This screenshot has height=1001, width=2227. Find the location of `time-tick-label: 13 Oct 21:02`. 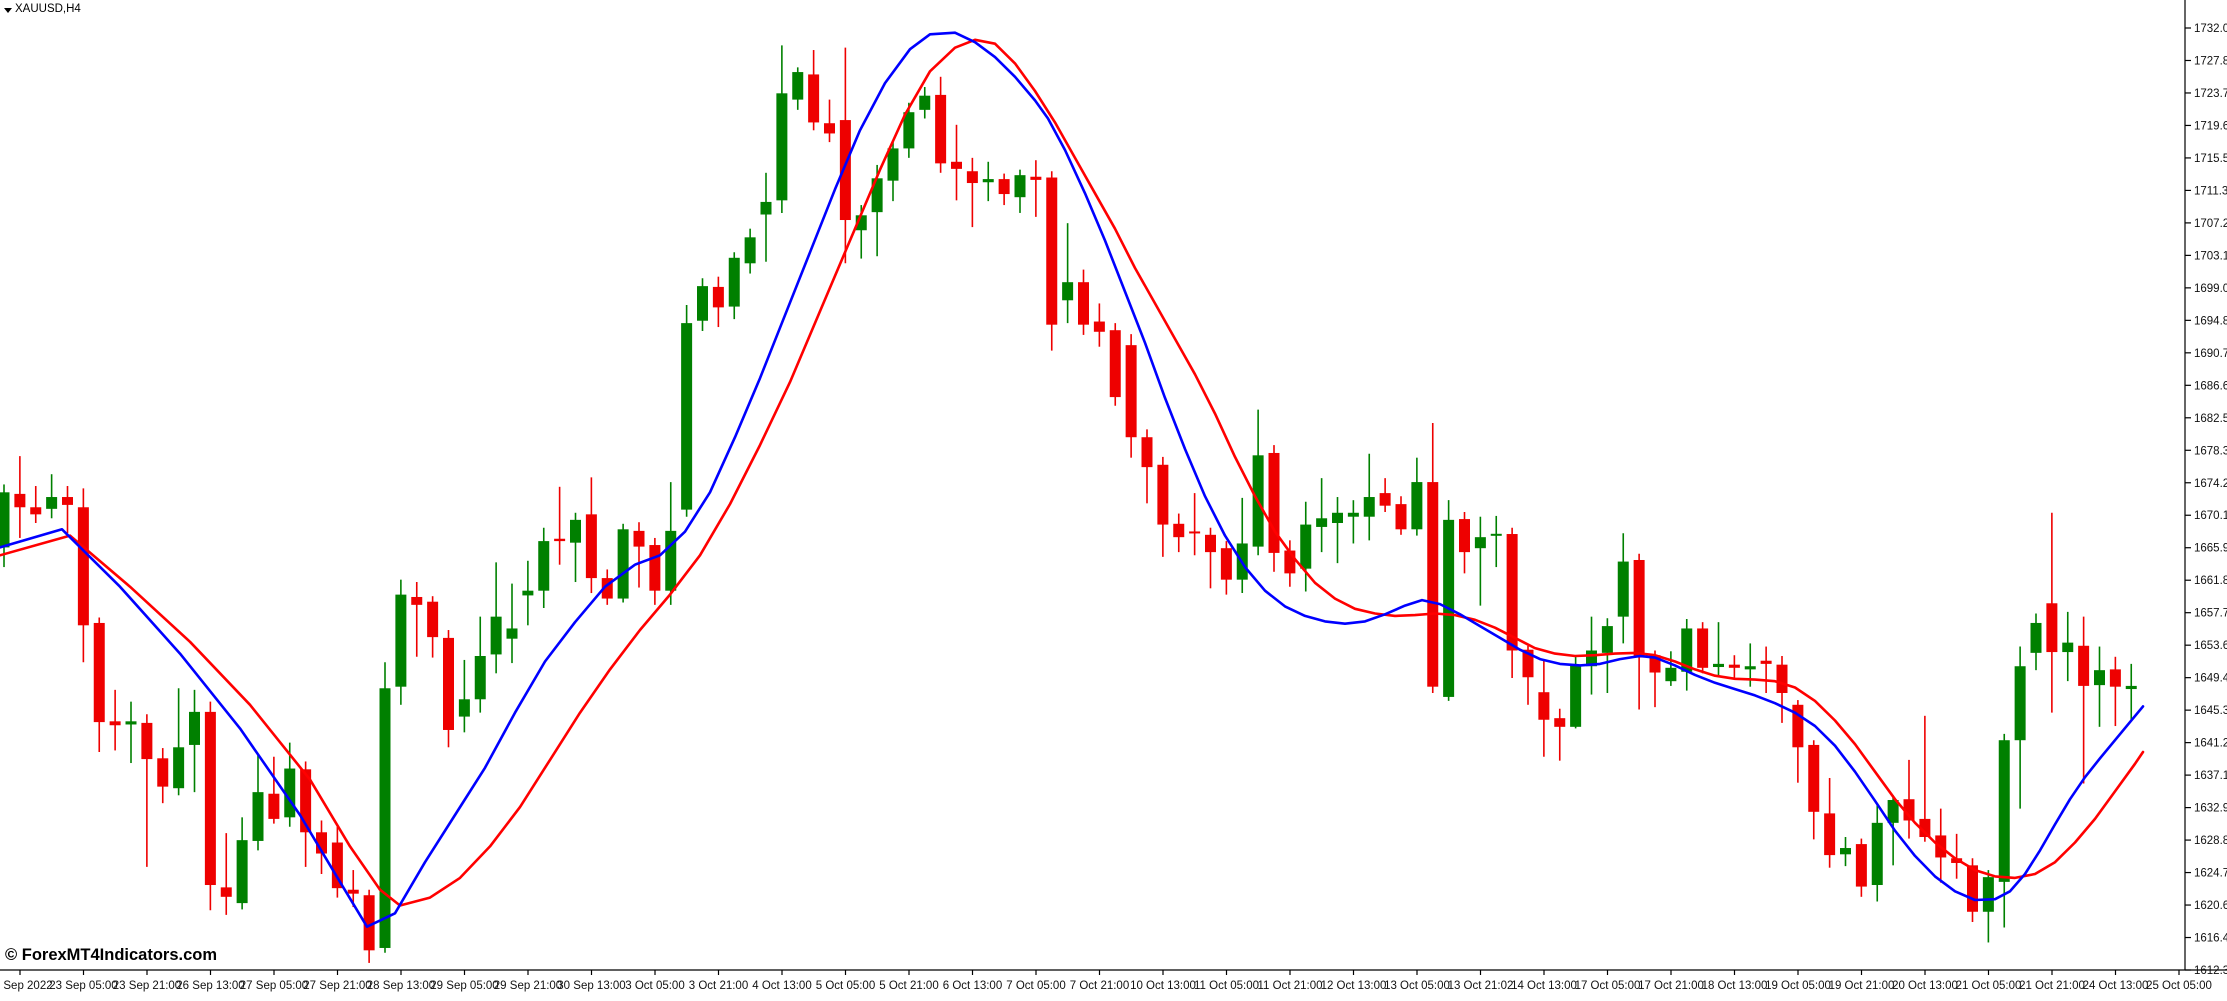

time-tick-label: 13 Oct 21:02 is located at coordinates (1481, 986).